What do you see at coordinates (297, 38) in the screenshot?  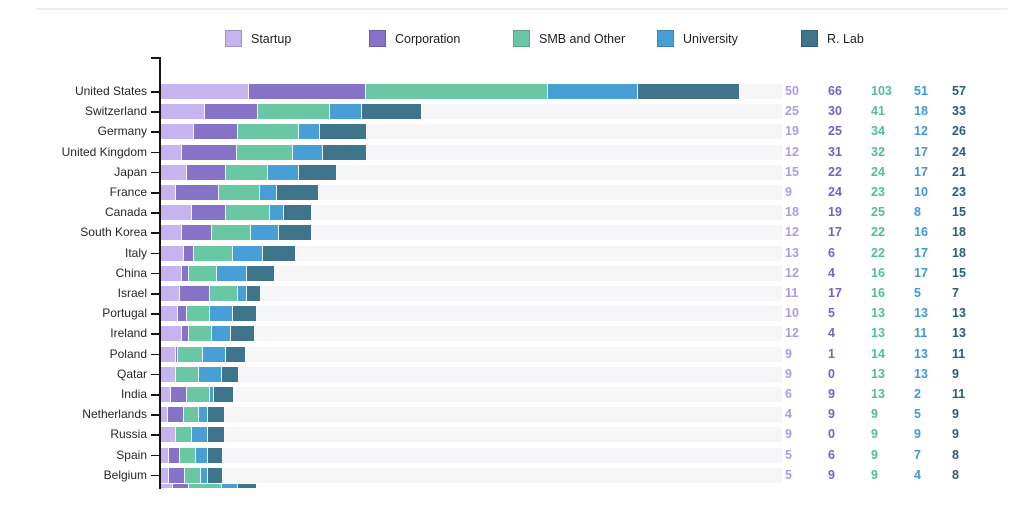 I see `legend-item-startup: Startup` at bounding box center [297, 38].